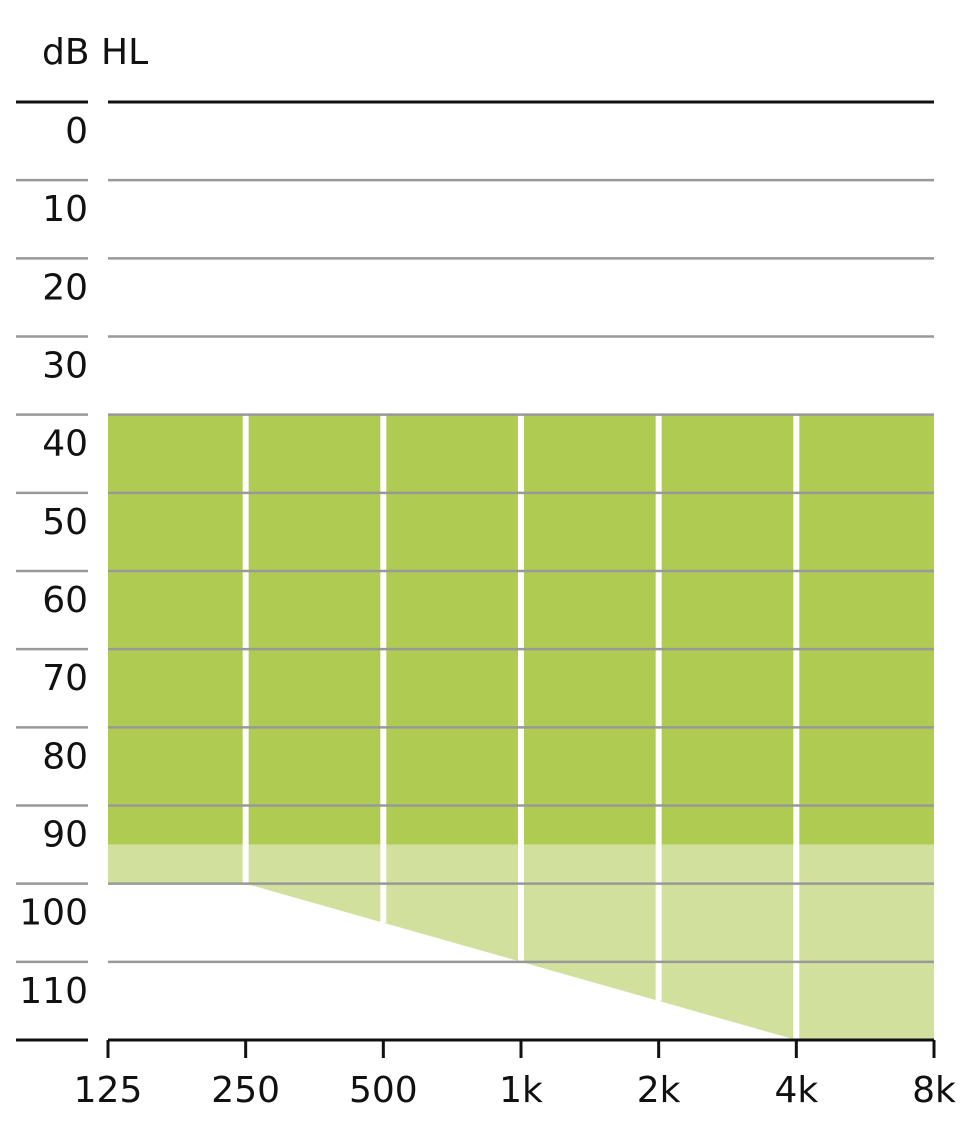  What do you see at coordinates (65, 522) in the screenshot?
I see `y-tick-label: 50` at bounding box center [65, 522].